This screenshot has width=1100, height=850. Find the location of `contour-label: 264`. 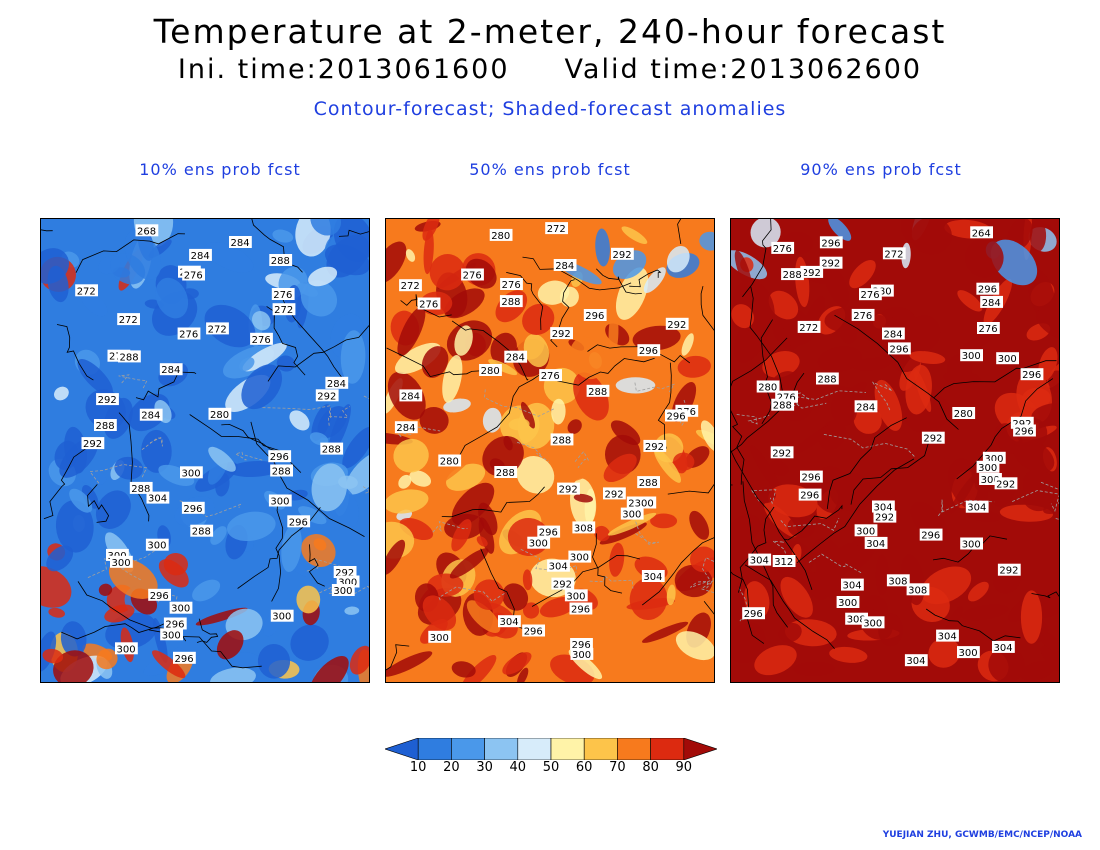

contour-label: 264 is located at coordinates (981, 232).